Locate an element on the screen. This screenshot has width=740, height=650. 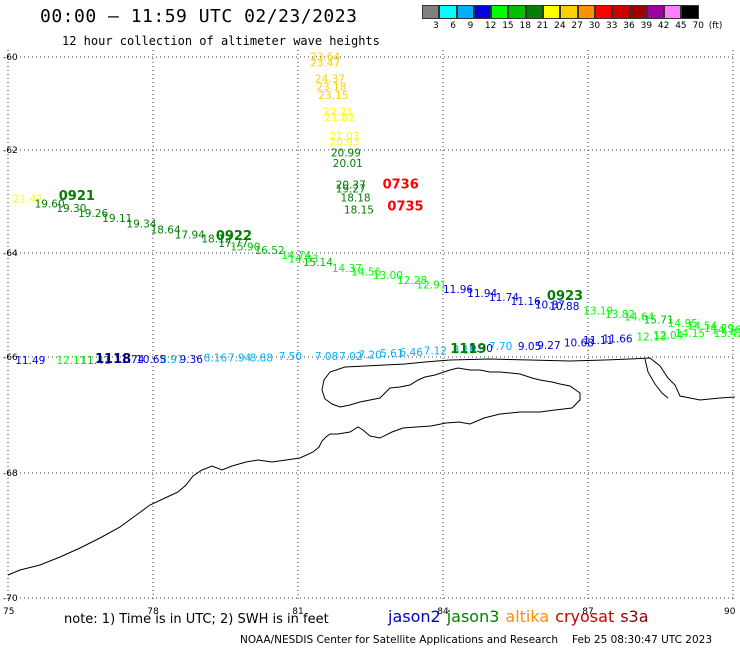
wave-height-value: 19.27 is located at coordinates (351, 190).